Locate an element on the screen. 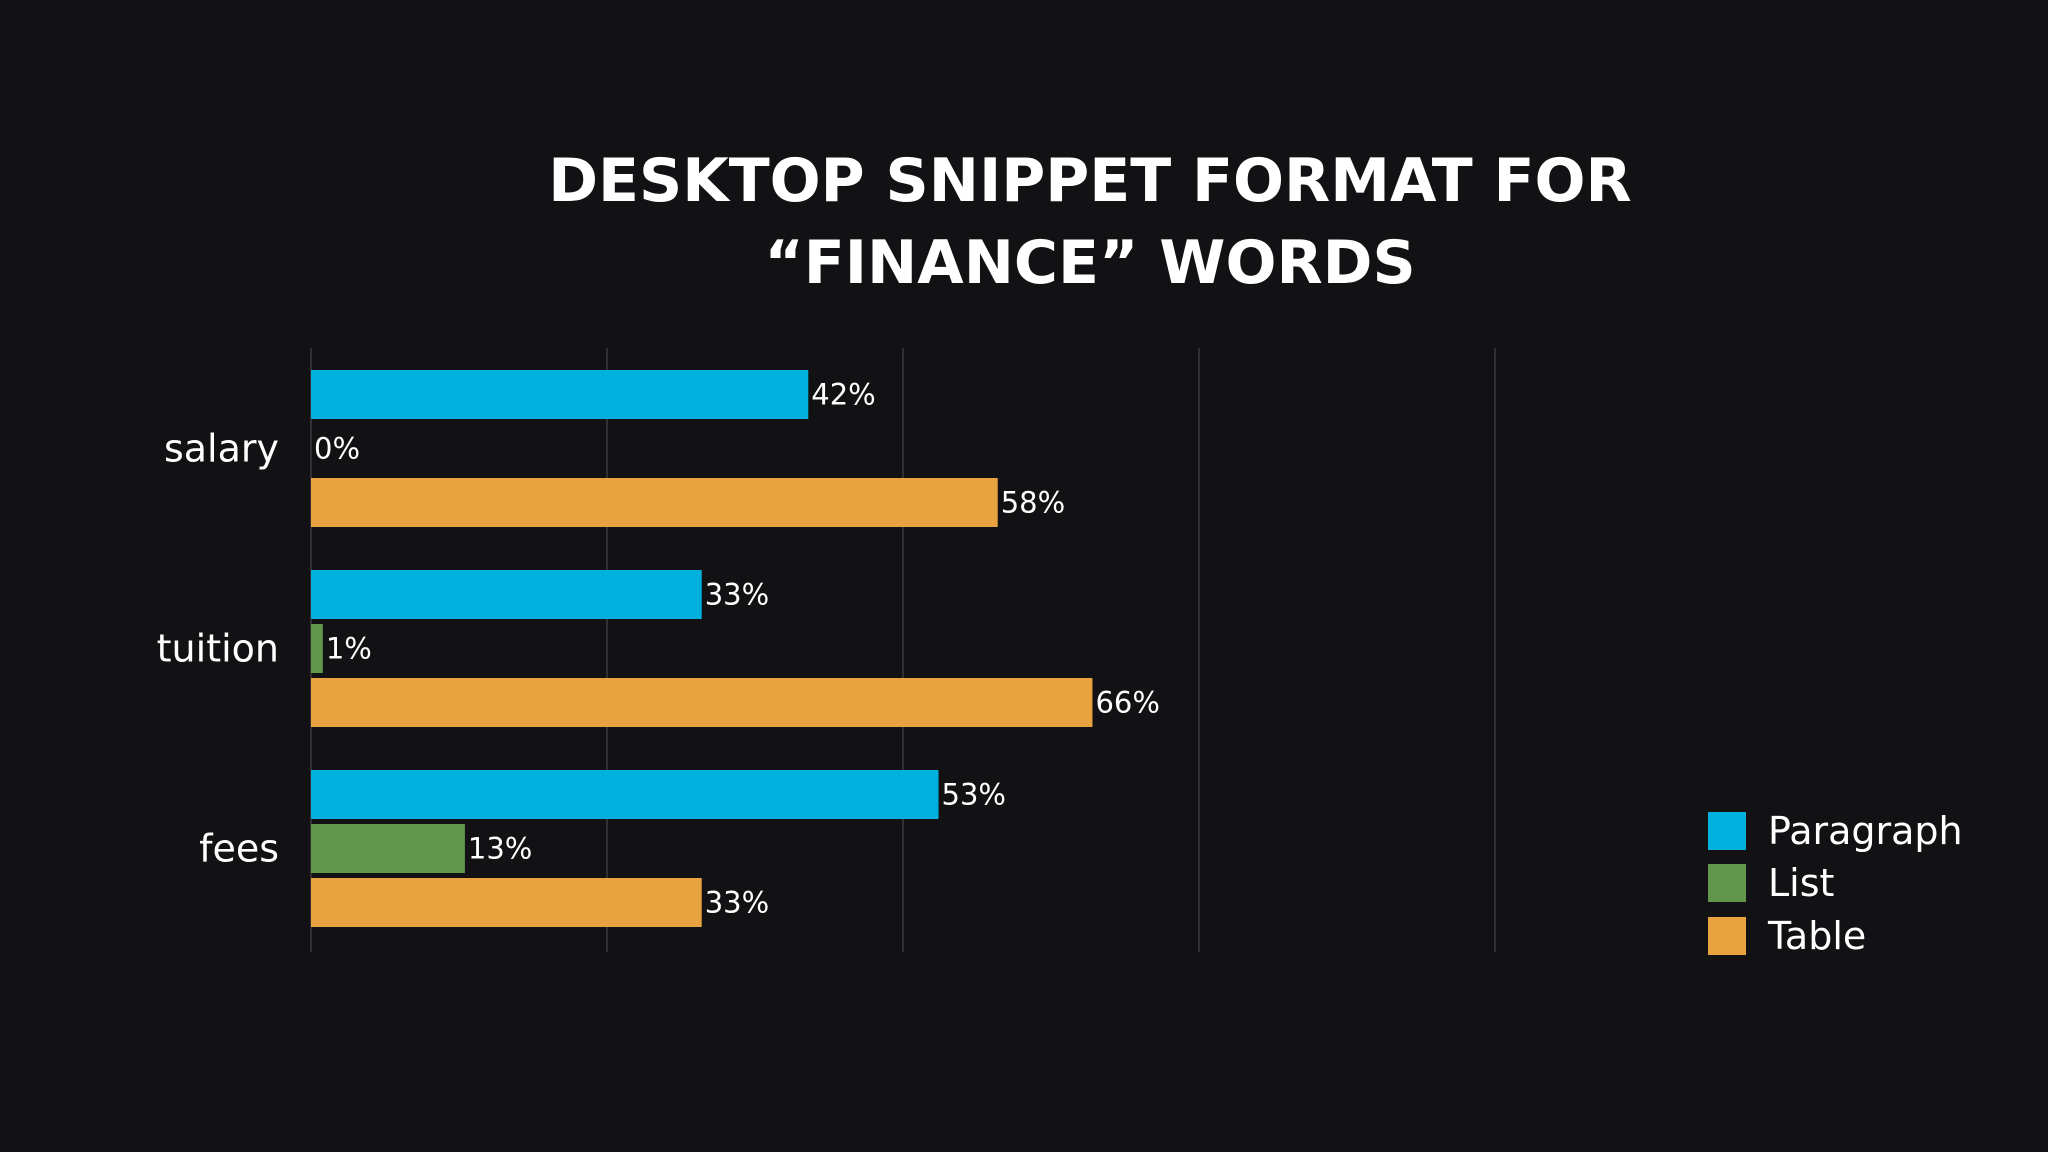  legend-label-paragraph: Paragraph is located at coordinates (1865, 831).